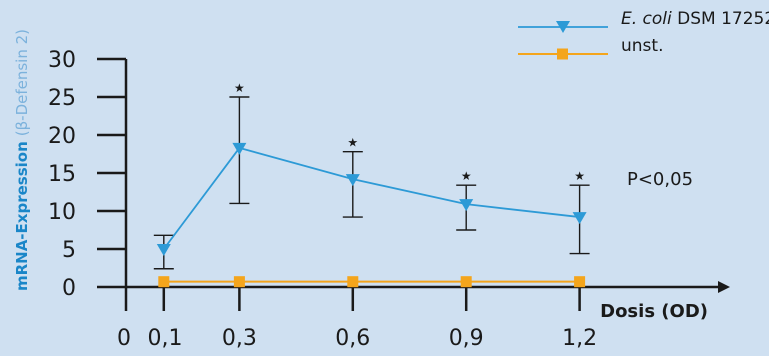 This screenshot has height=356, width=769. Describe the element at coordinates (466, 338) in the screenshot. I see `x-tick-label: 0,9` at that location.